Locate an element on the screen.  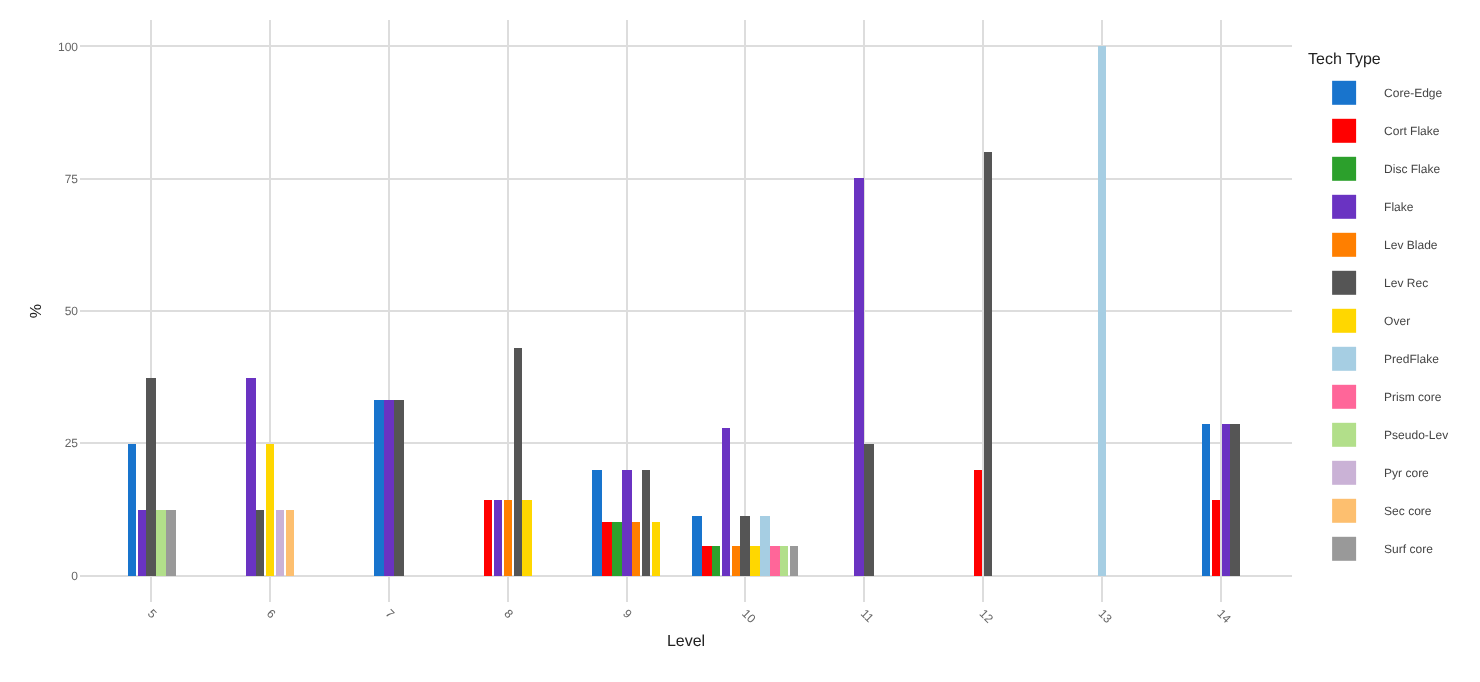
x-axis-title: Level is located at coordinates (686, 640).